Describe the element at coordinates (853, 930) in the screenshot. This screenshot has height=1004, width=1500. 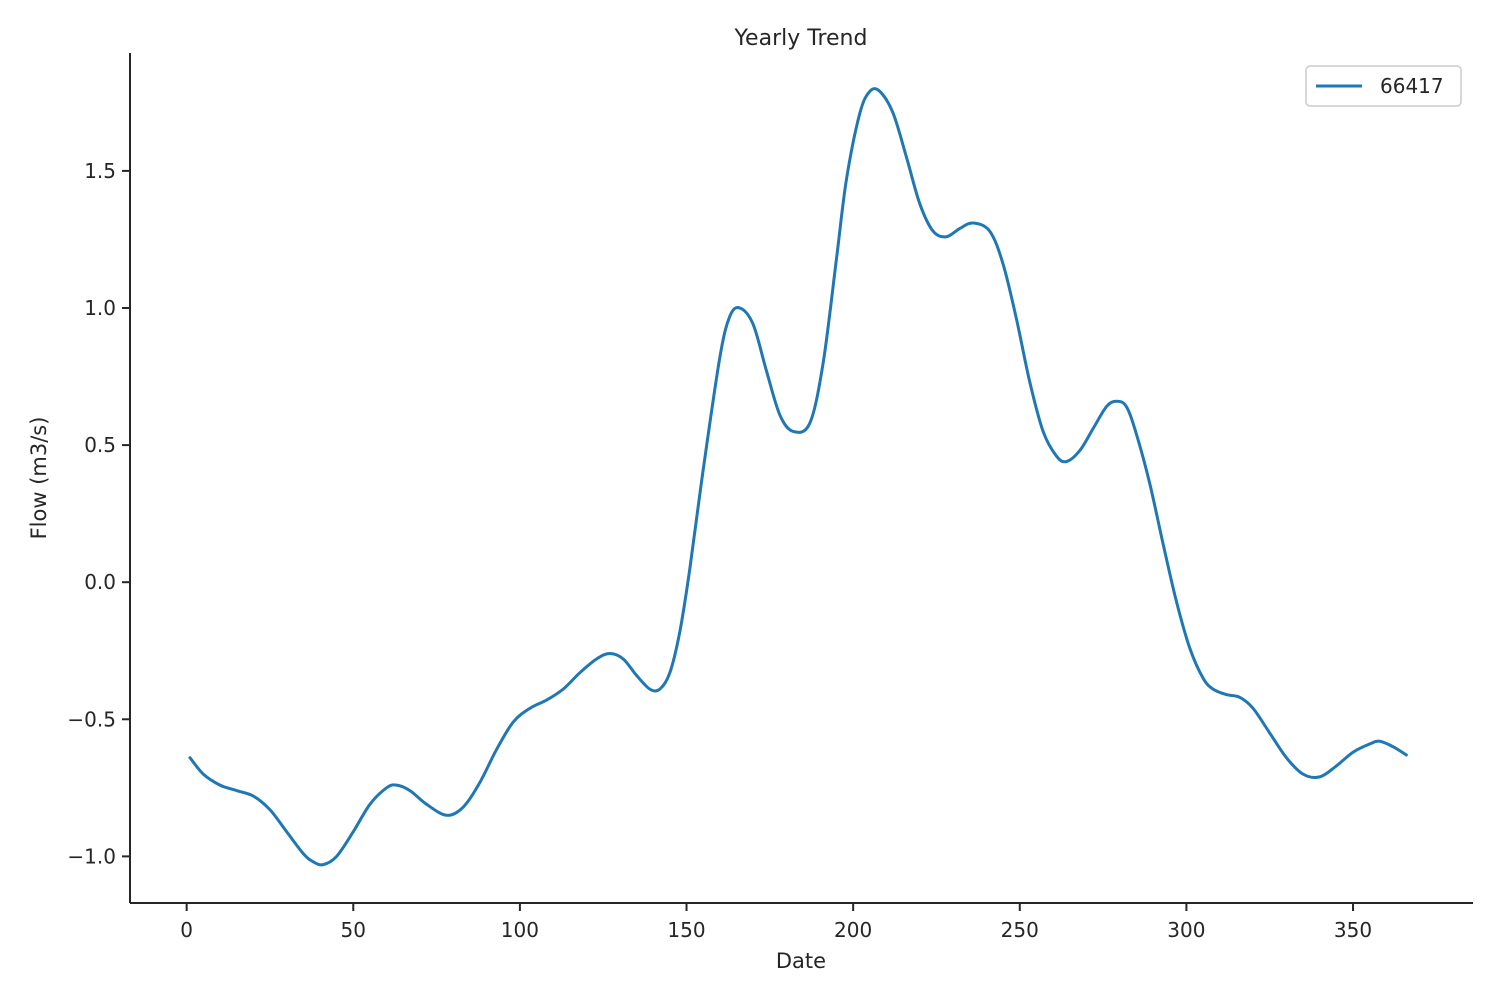
I see `x-tick-label: 200` at that location.